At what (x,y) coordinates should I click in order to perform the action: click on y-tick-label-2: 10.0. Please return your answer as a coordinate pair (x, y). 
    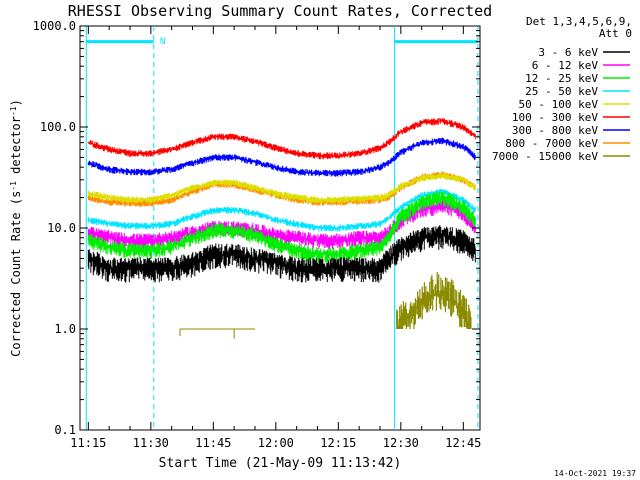
    Looking at the image, I should click on (61, 228).